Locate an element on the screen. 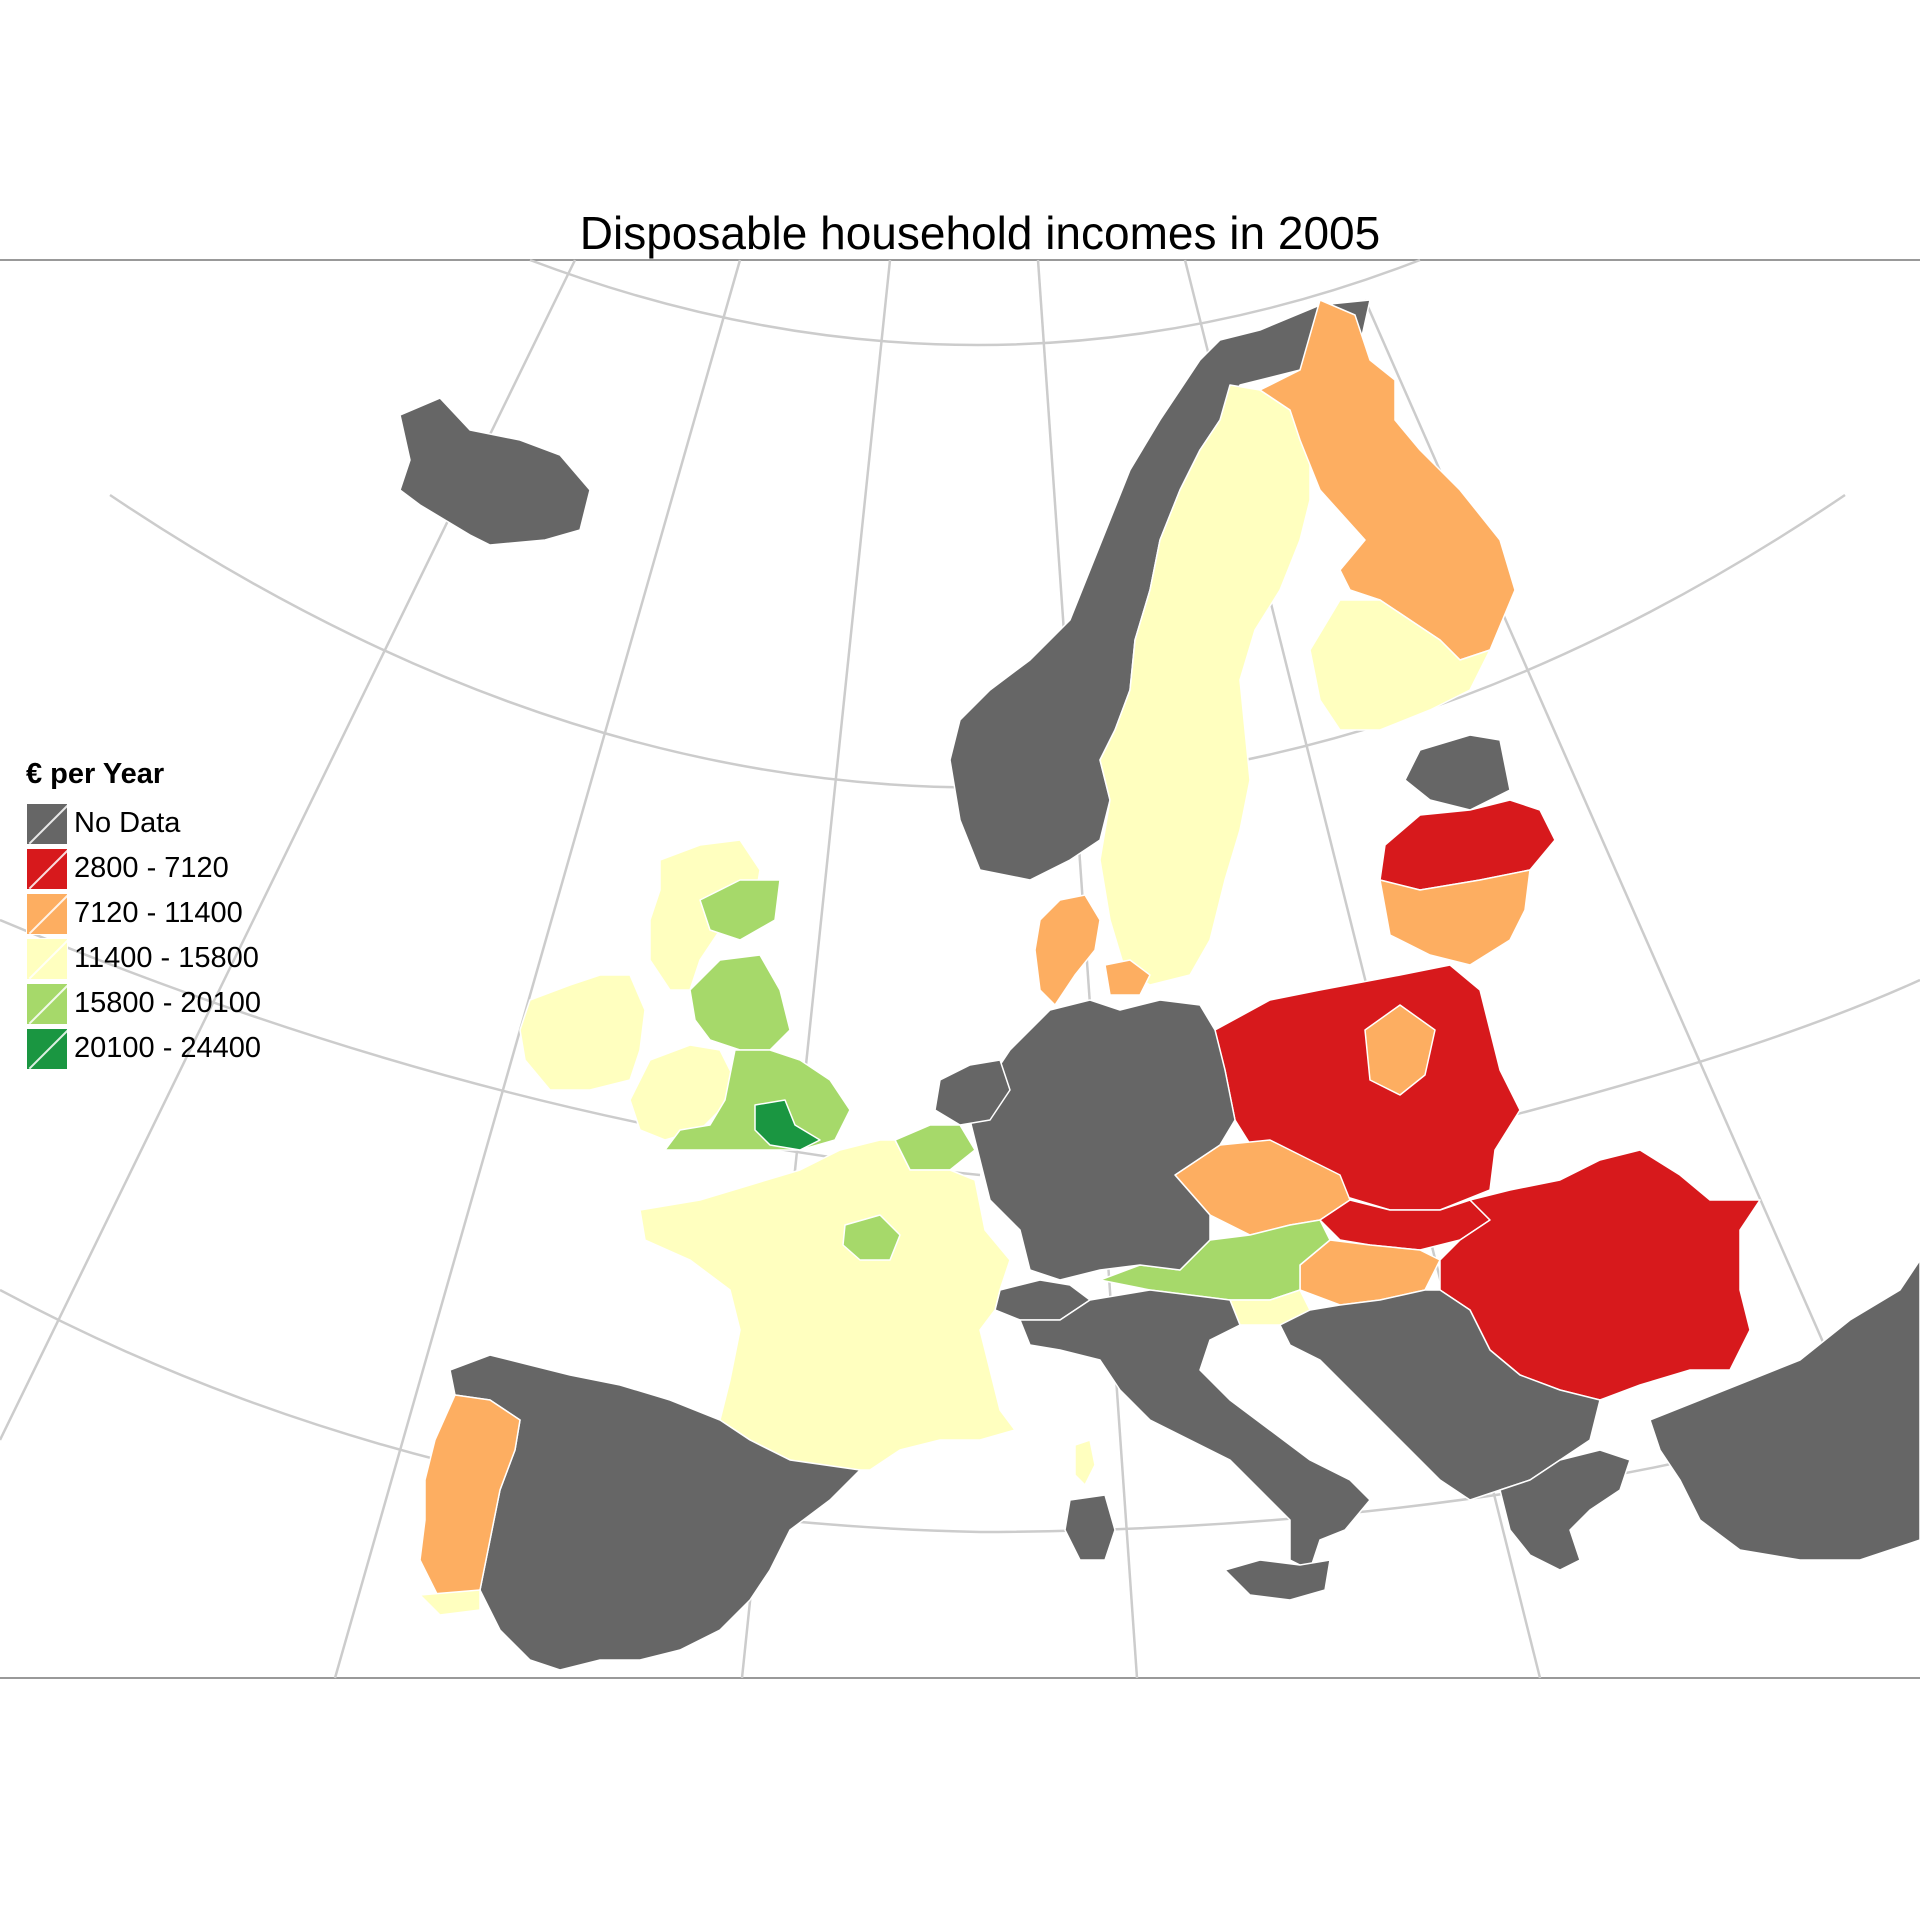  region-sweden is located at coordinates (1205, 685).